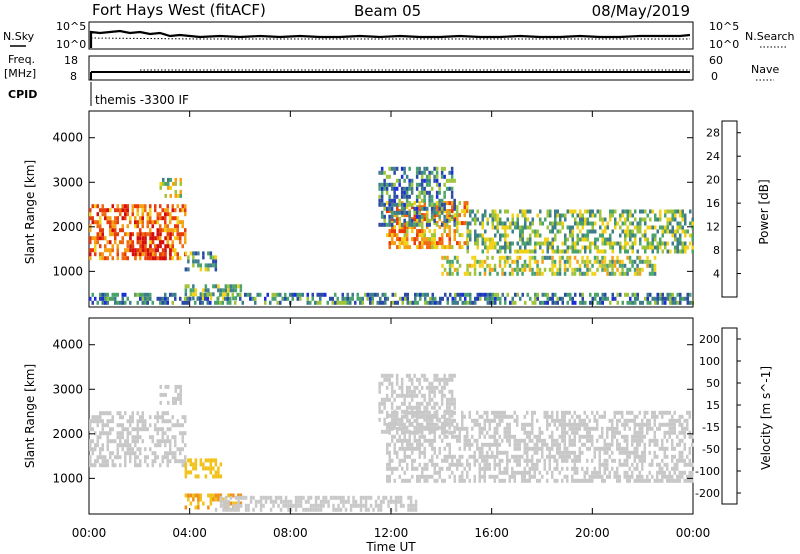 This screenshot has width=800, height=554. I want to click on nsearch-trace, so click(390, 38).